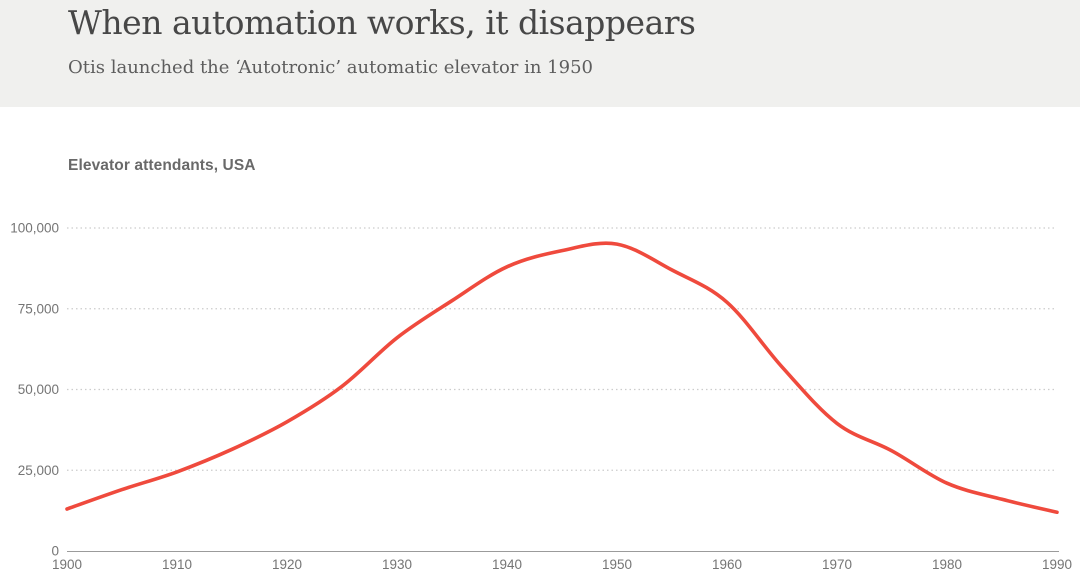  Describe the element at coordinates (287, 564) in the screenshot. I see `x-tick-label: 1920` at that location.